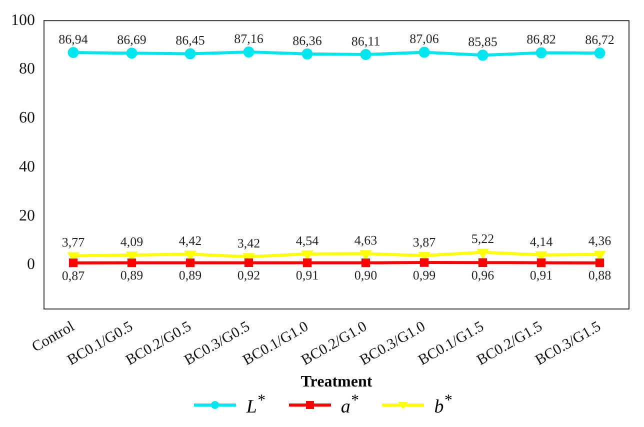 Image resolution: width=644 pixels, height=427 pixels. I want to click on y-tick-label: 20, so click(27, 215).